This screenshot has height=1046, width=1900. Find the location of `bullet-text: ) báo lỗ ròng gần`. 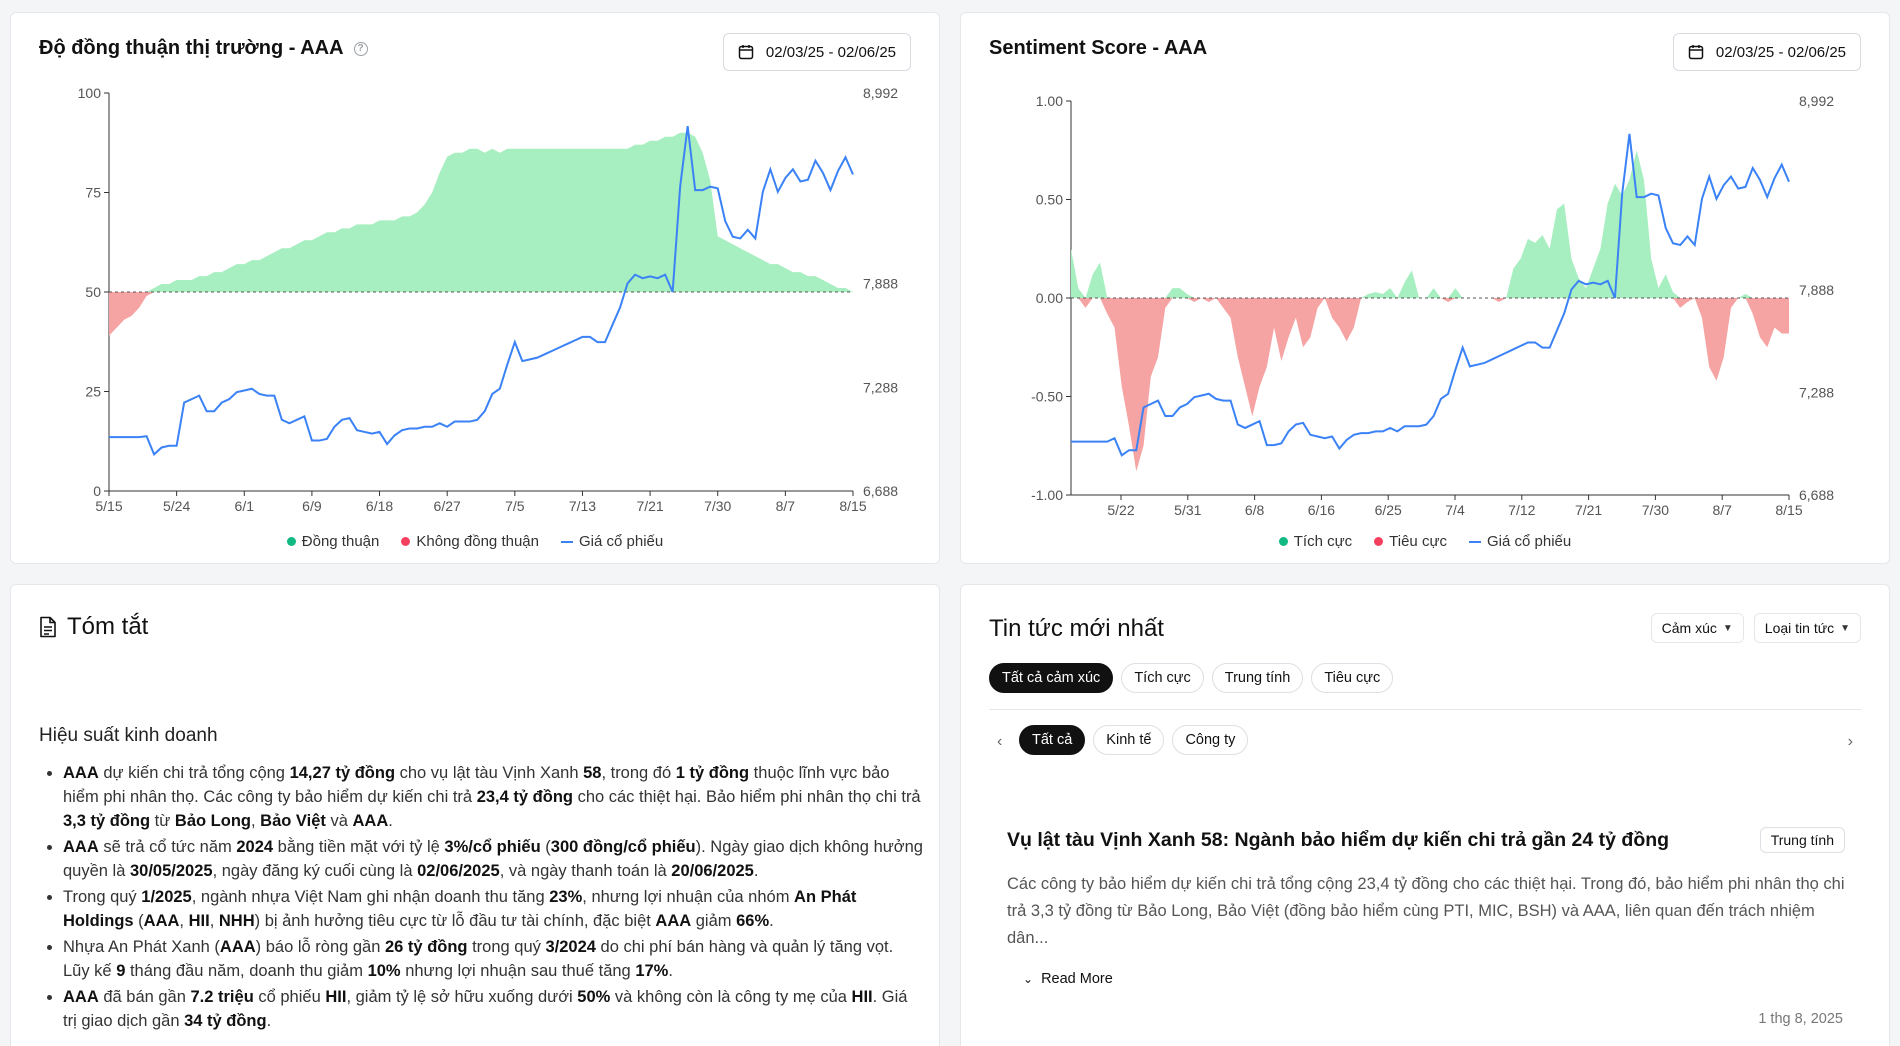

bullet-text: ) báo lỗ ròng gần is located at coordinates (320, 947).